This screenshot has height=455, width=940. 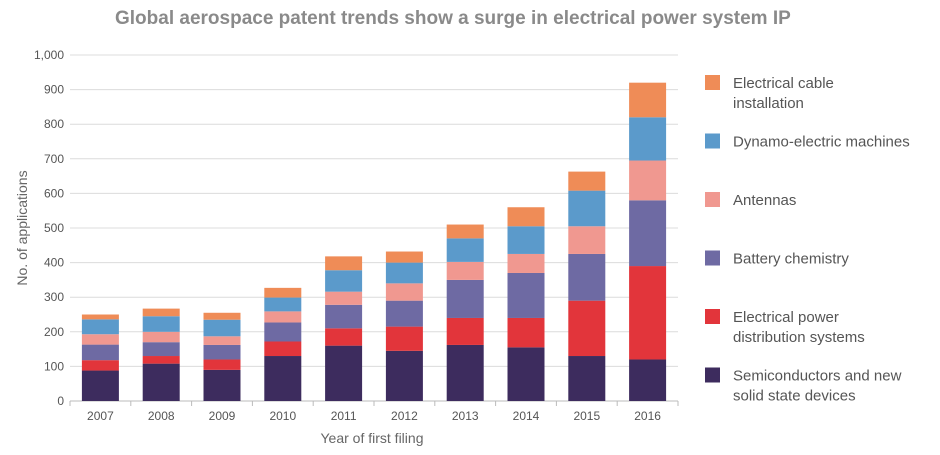 What do you see at coordinates (54, 366) in the screenshot?
I see `y-tick-label: 100` at bounding box center [54, 366].